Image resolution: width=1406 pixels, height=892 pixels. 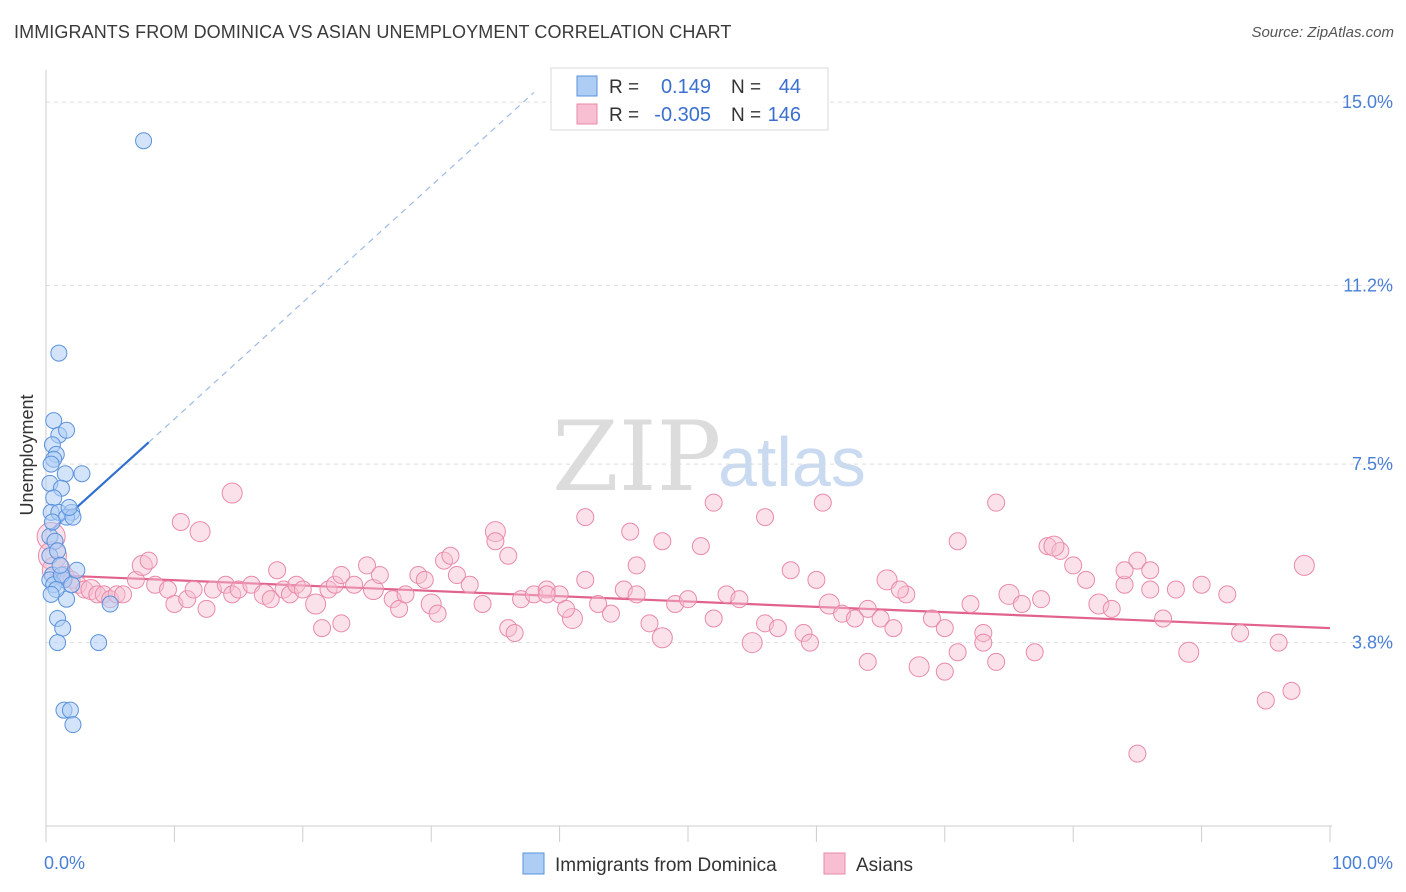 What do you see at coordinates (1367, 102) in the screenshot?
I see `y-tick-label-3: 15.0%` at bounding box center [1367, 102].